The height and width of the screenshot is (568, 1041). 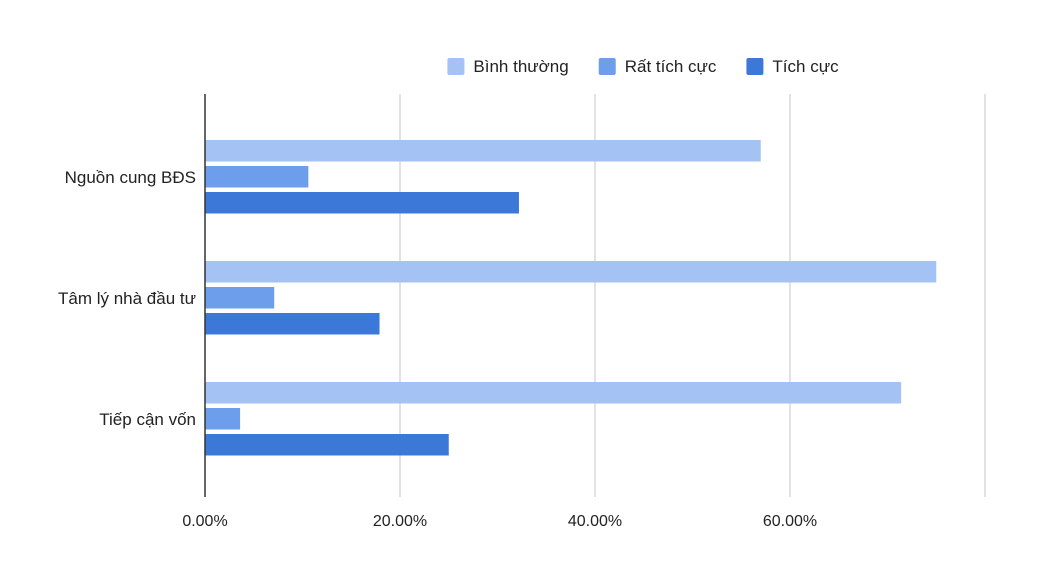 What do you see at coordinates (790, 521) in the screenshot?
I see `x-tick-label: 60.00%` at bounding box center [790, 521].